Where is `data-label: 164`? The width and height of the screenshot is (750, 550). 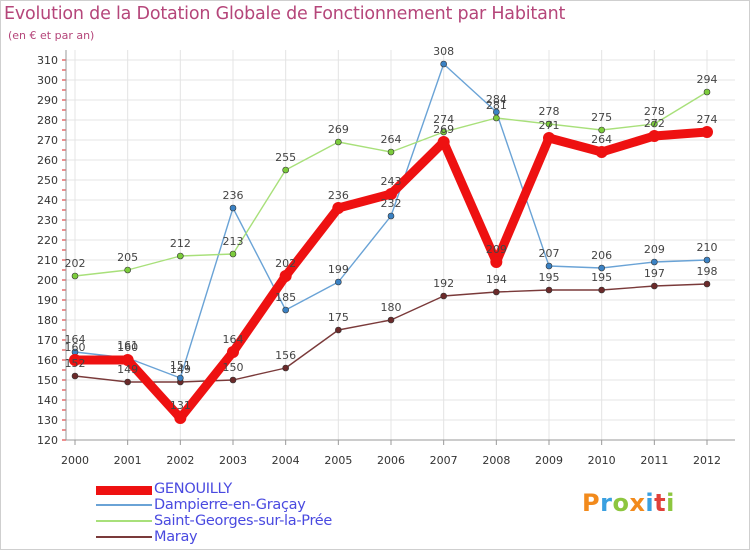
data-label: 164 is located at coordinates (233, 339).